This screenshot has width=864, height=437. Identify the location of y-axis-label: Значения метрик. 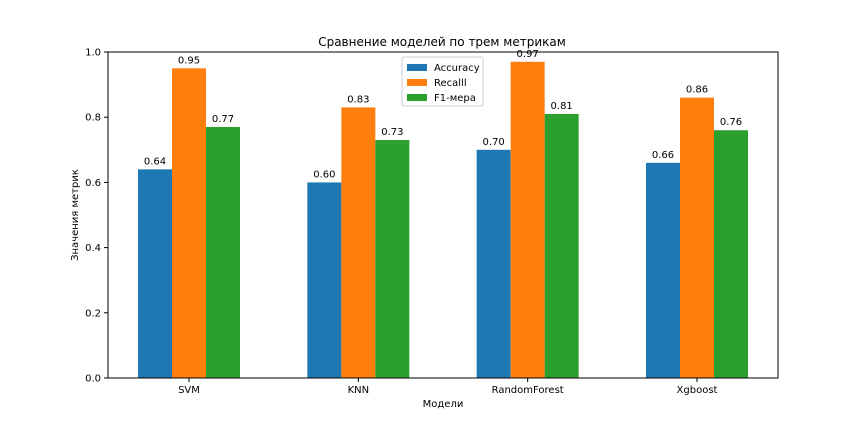
(75, 215).